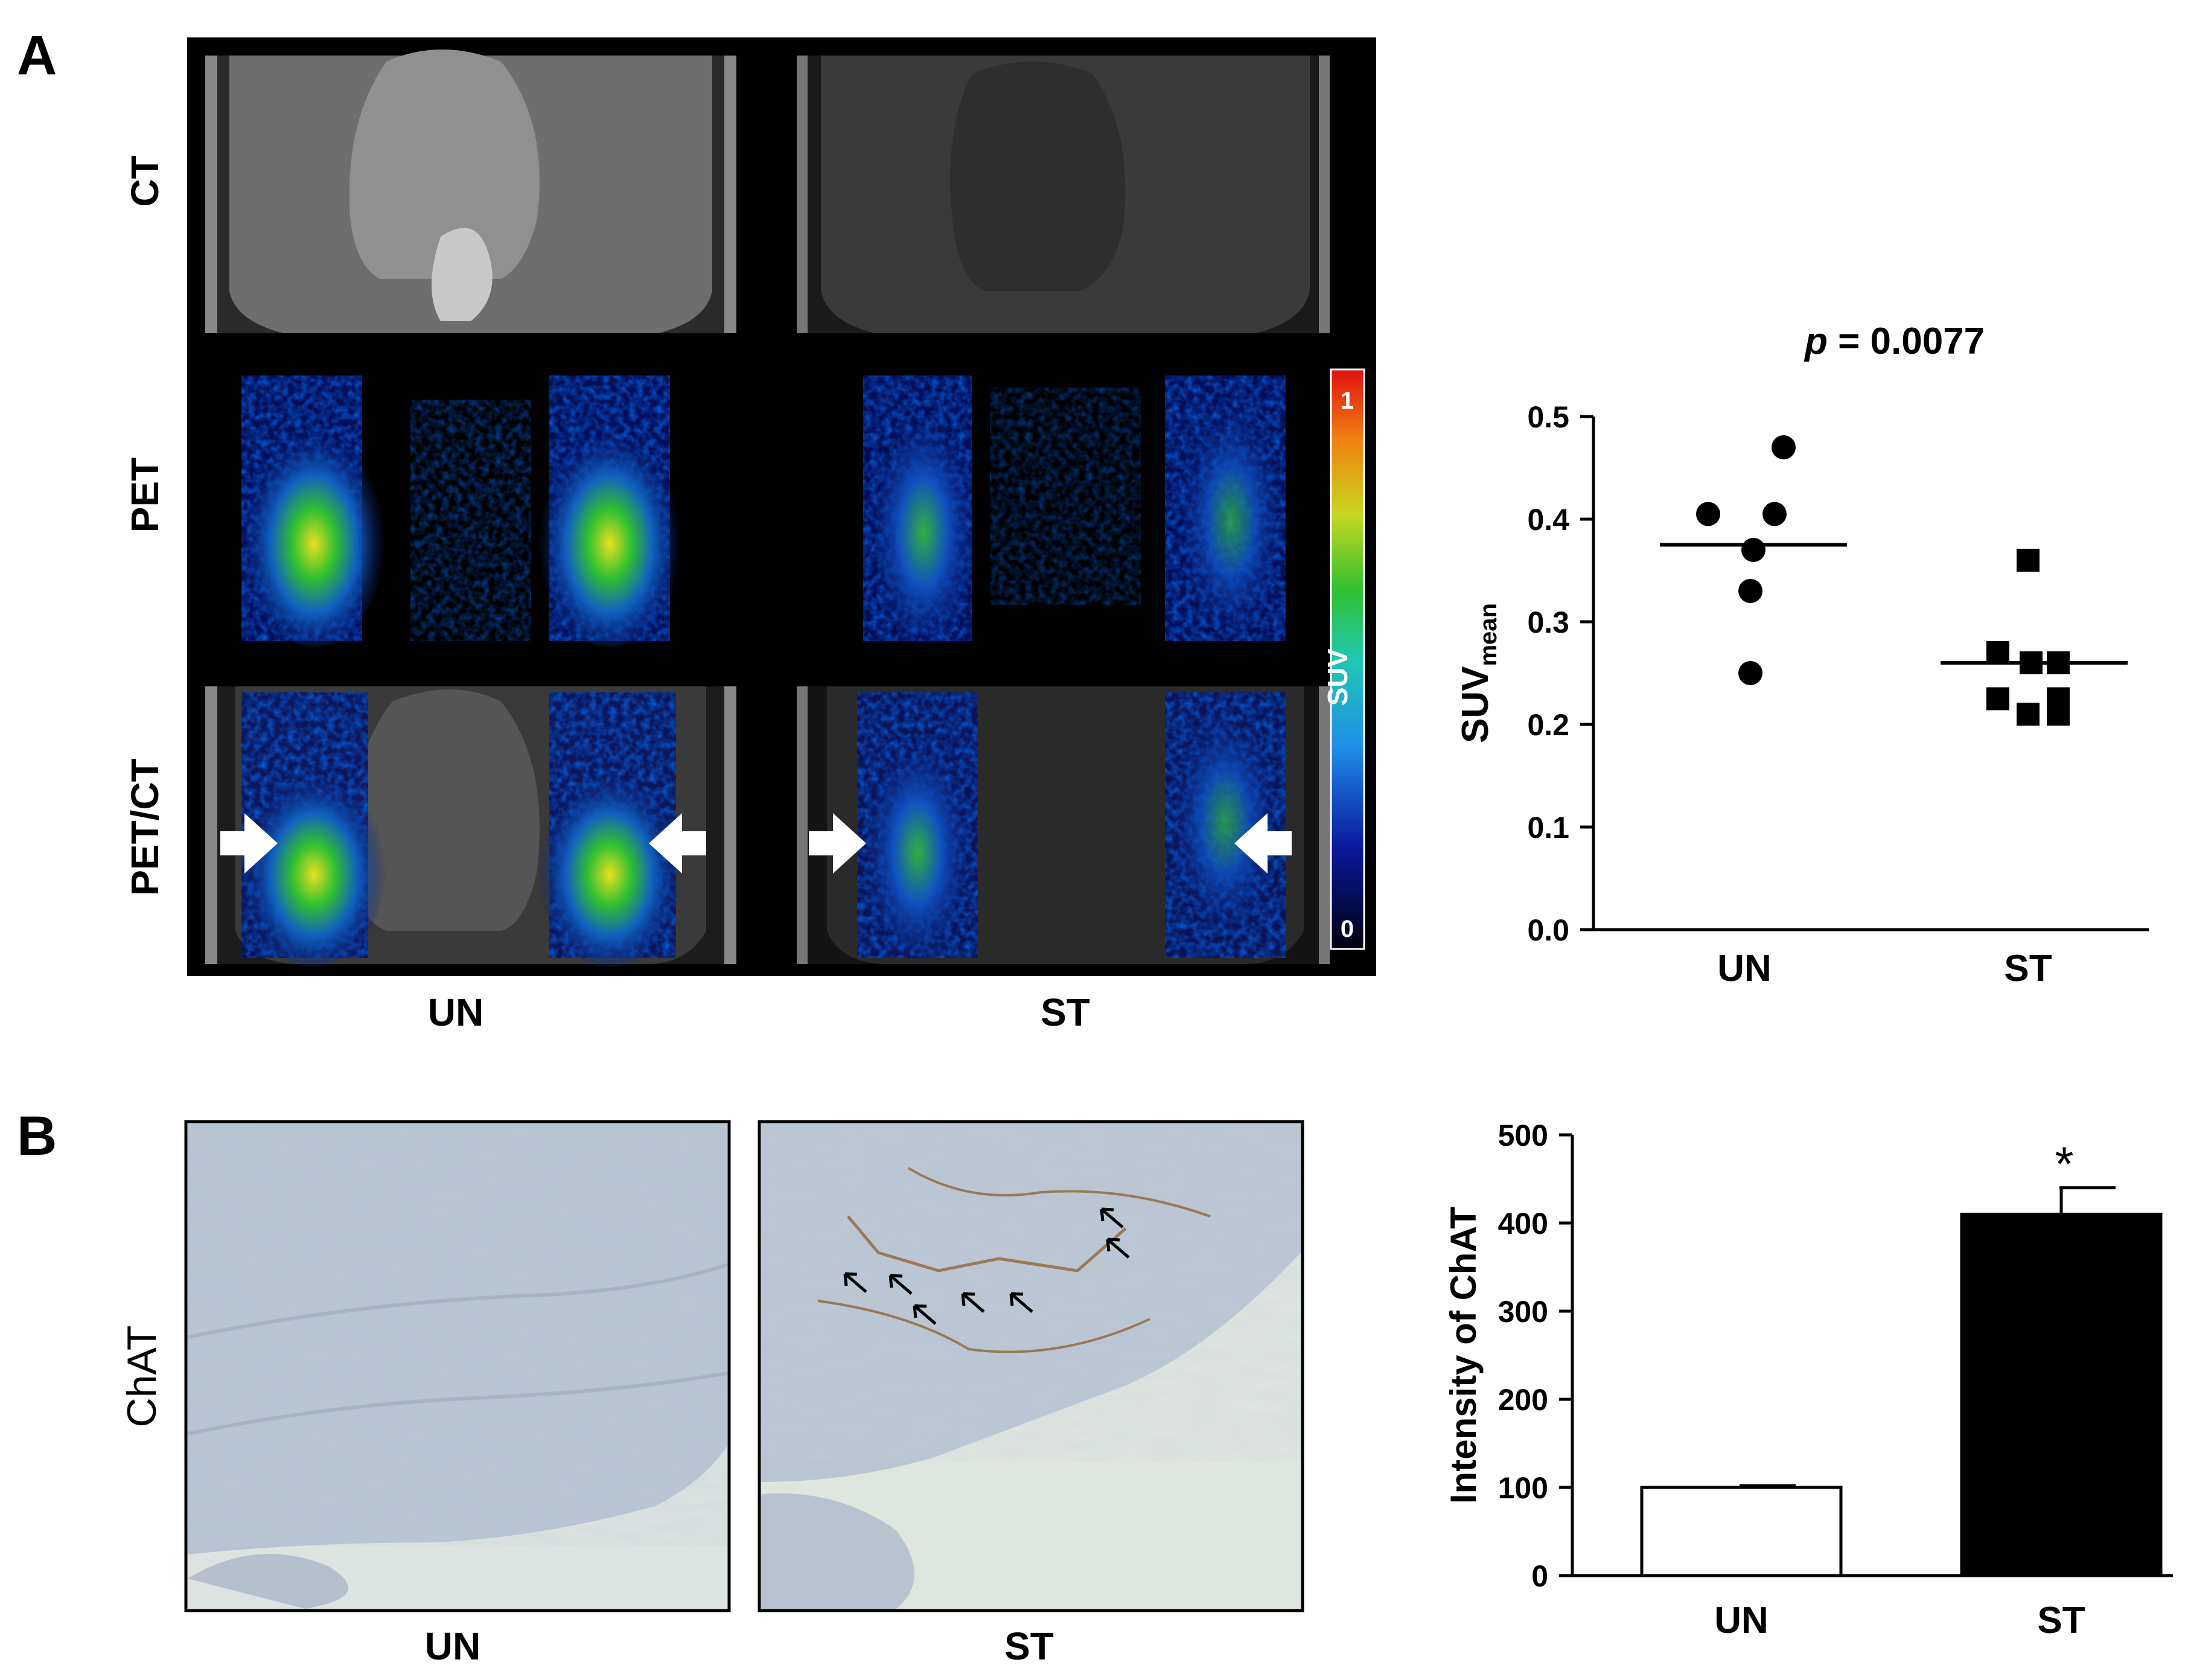  What do you see at coordinates (1548, 828) in the screenshot?
I see `y-tick-label: 0.1` at bounding box center [1548, 828].